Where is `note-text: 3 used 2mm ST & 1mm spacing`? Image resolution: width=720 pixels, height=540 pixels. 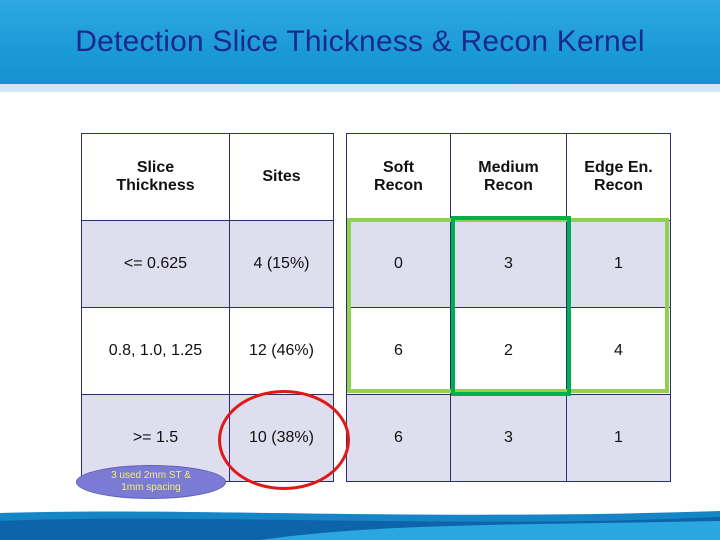
note-text: 3 used 2mm ST & 1mm spacing is located at coordinates (151, 481).